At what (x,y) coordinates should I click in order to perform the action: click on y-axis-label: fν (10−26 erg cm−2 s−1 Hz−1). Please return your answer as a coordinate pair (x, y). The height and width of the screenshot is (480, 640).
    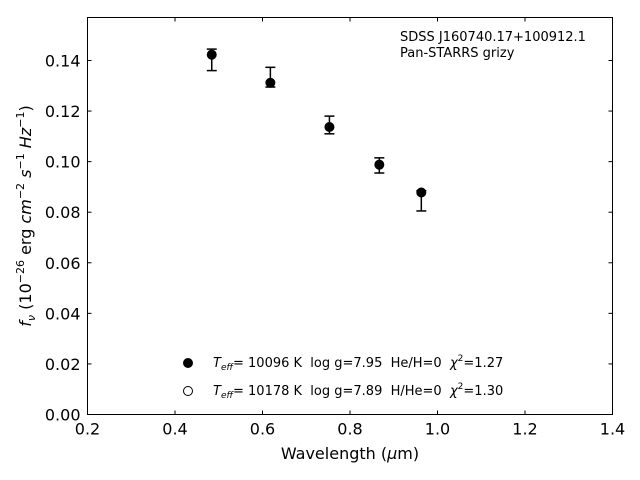
    Looking at the image, I should click on (26, 215).